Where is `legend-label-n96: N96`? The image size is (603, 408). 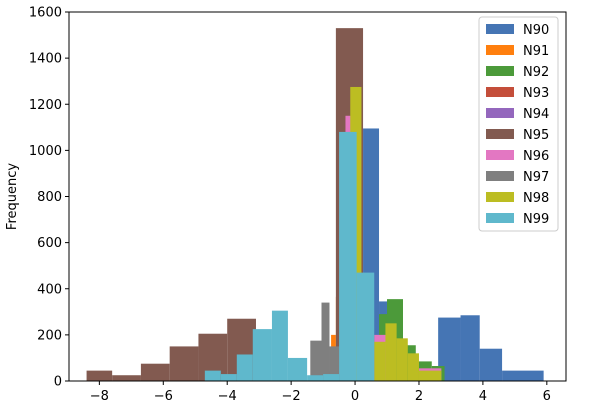 legend-label-n96: N96 is located at coordinates (536, 156).